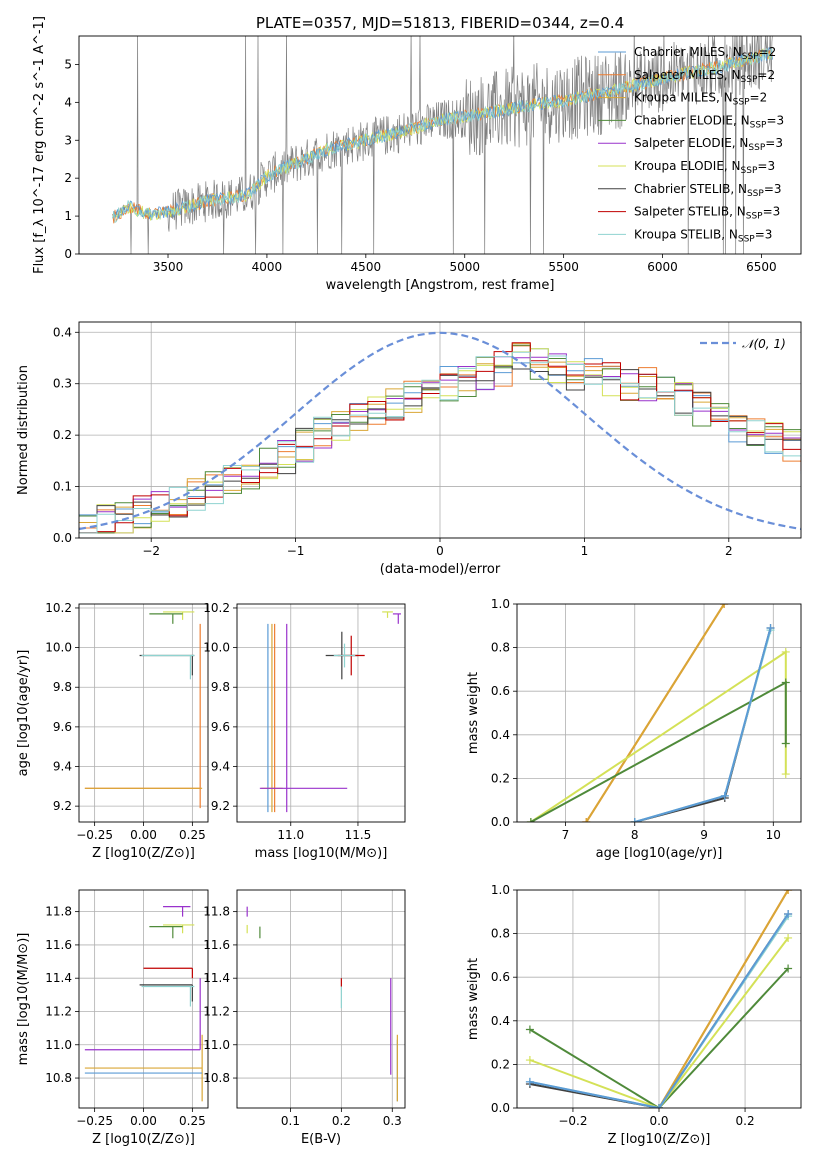 This screenshot has height=1170, width=819. Describe the element at coordinates (290, 1121) in the screenshot. I see `x-tick-label: 0.1` at that location.